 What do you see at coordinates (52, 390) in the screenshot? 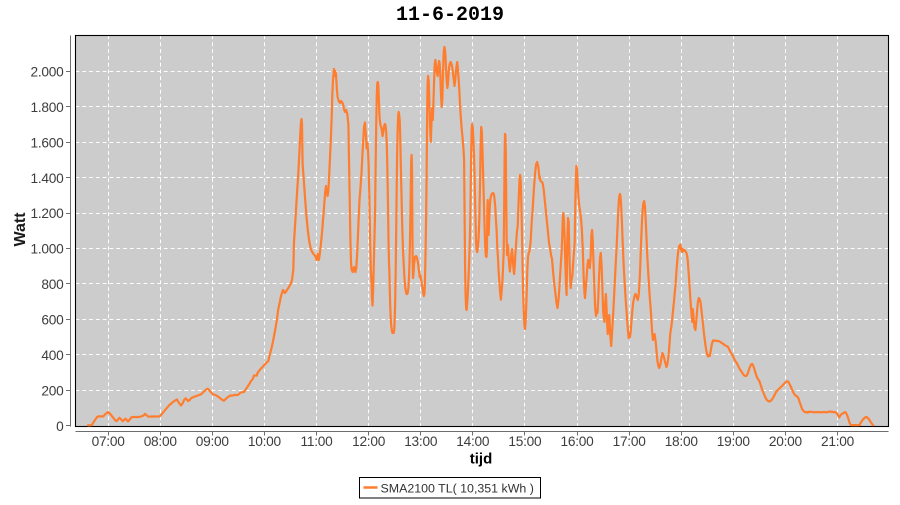
I see `svg-text: 200` at bounding box center [52, 390].